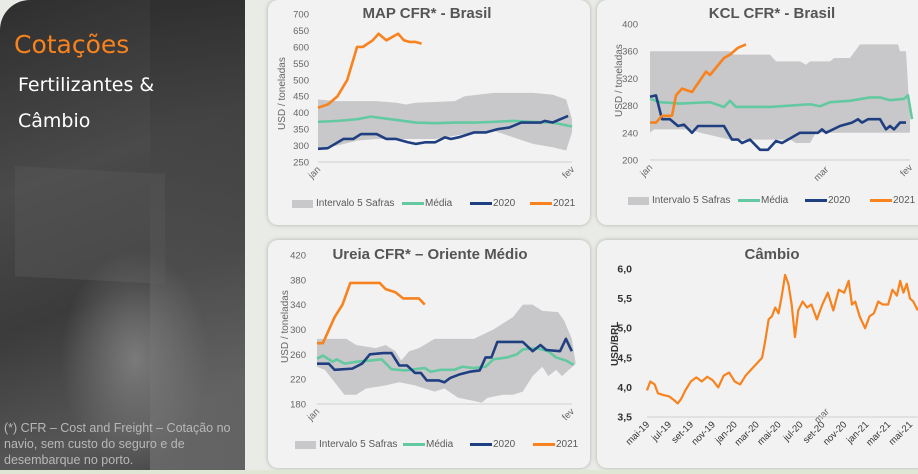 Image resolution: width=918 pixels, height=474 pixels. I want to click on x-tick-label: mai-19, so click(638, 433).